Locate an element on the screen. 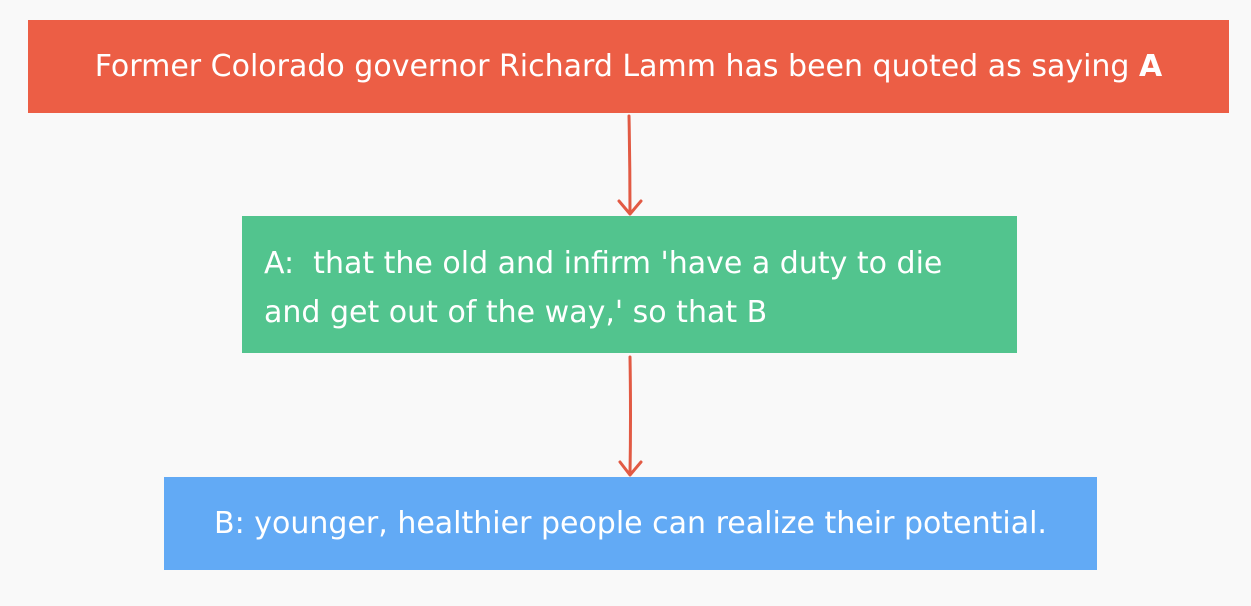  node-top-marker: A is located at coordinates (1151, 66).